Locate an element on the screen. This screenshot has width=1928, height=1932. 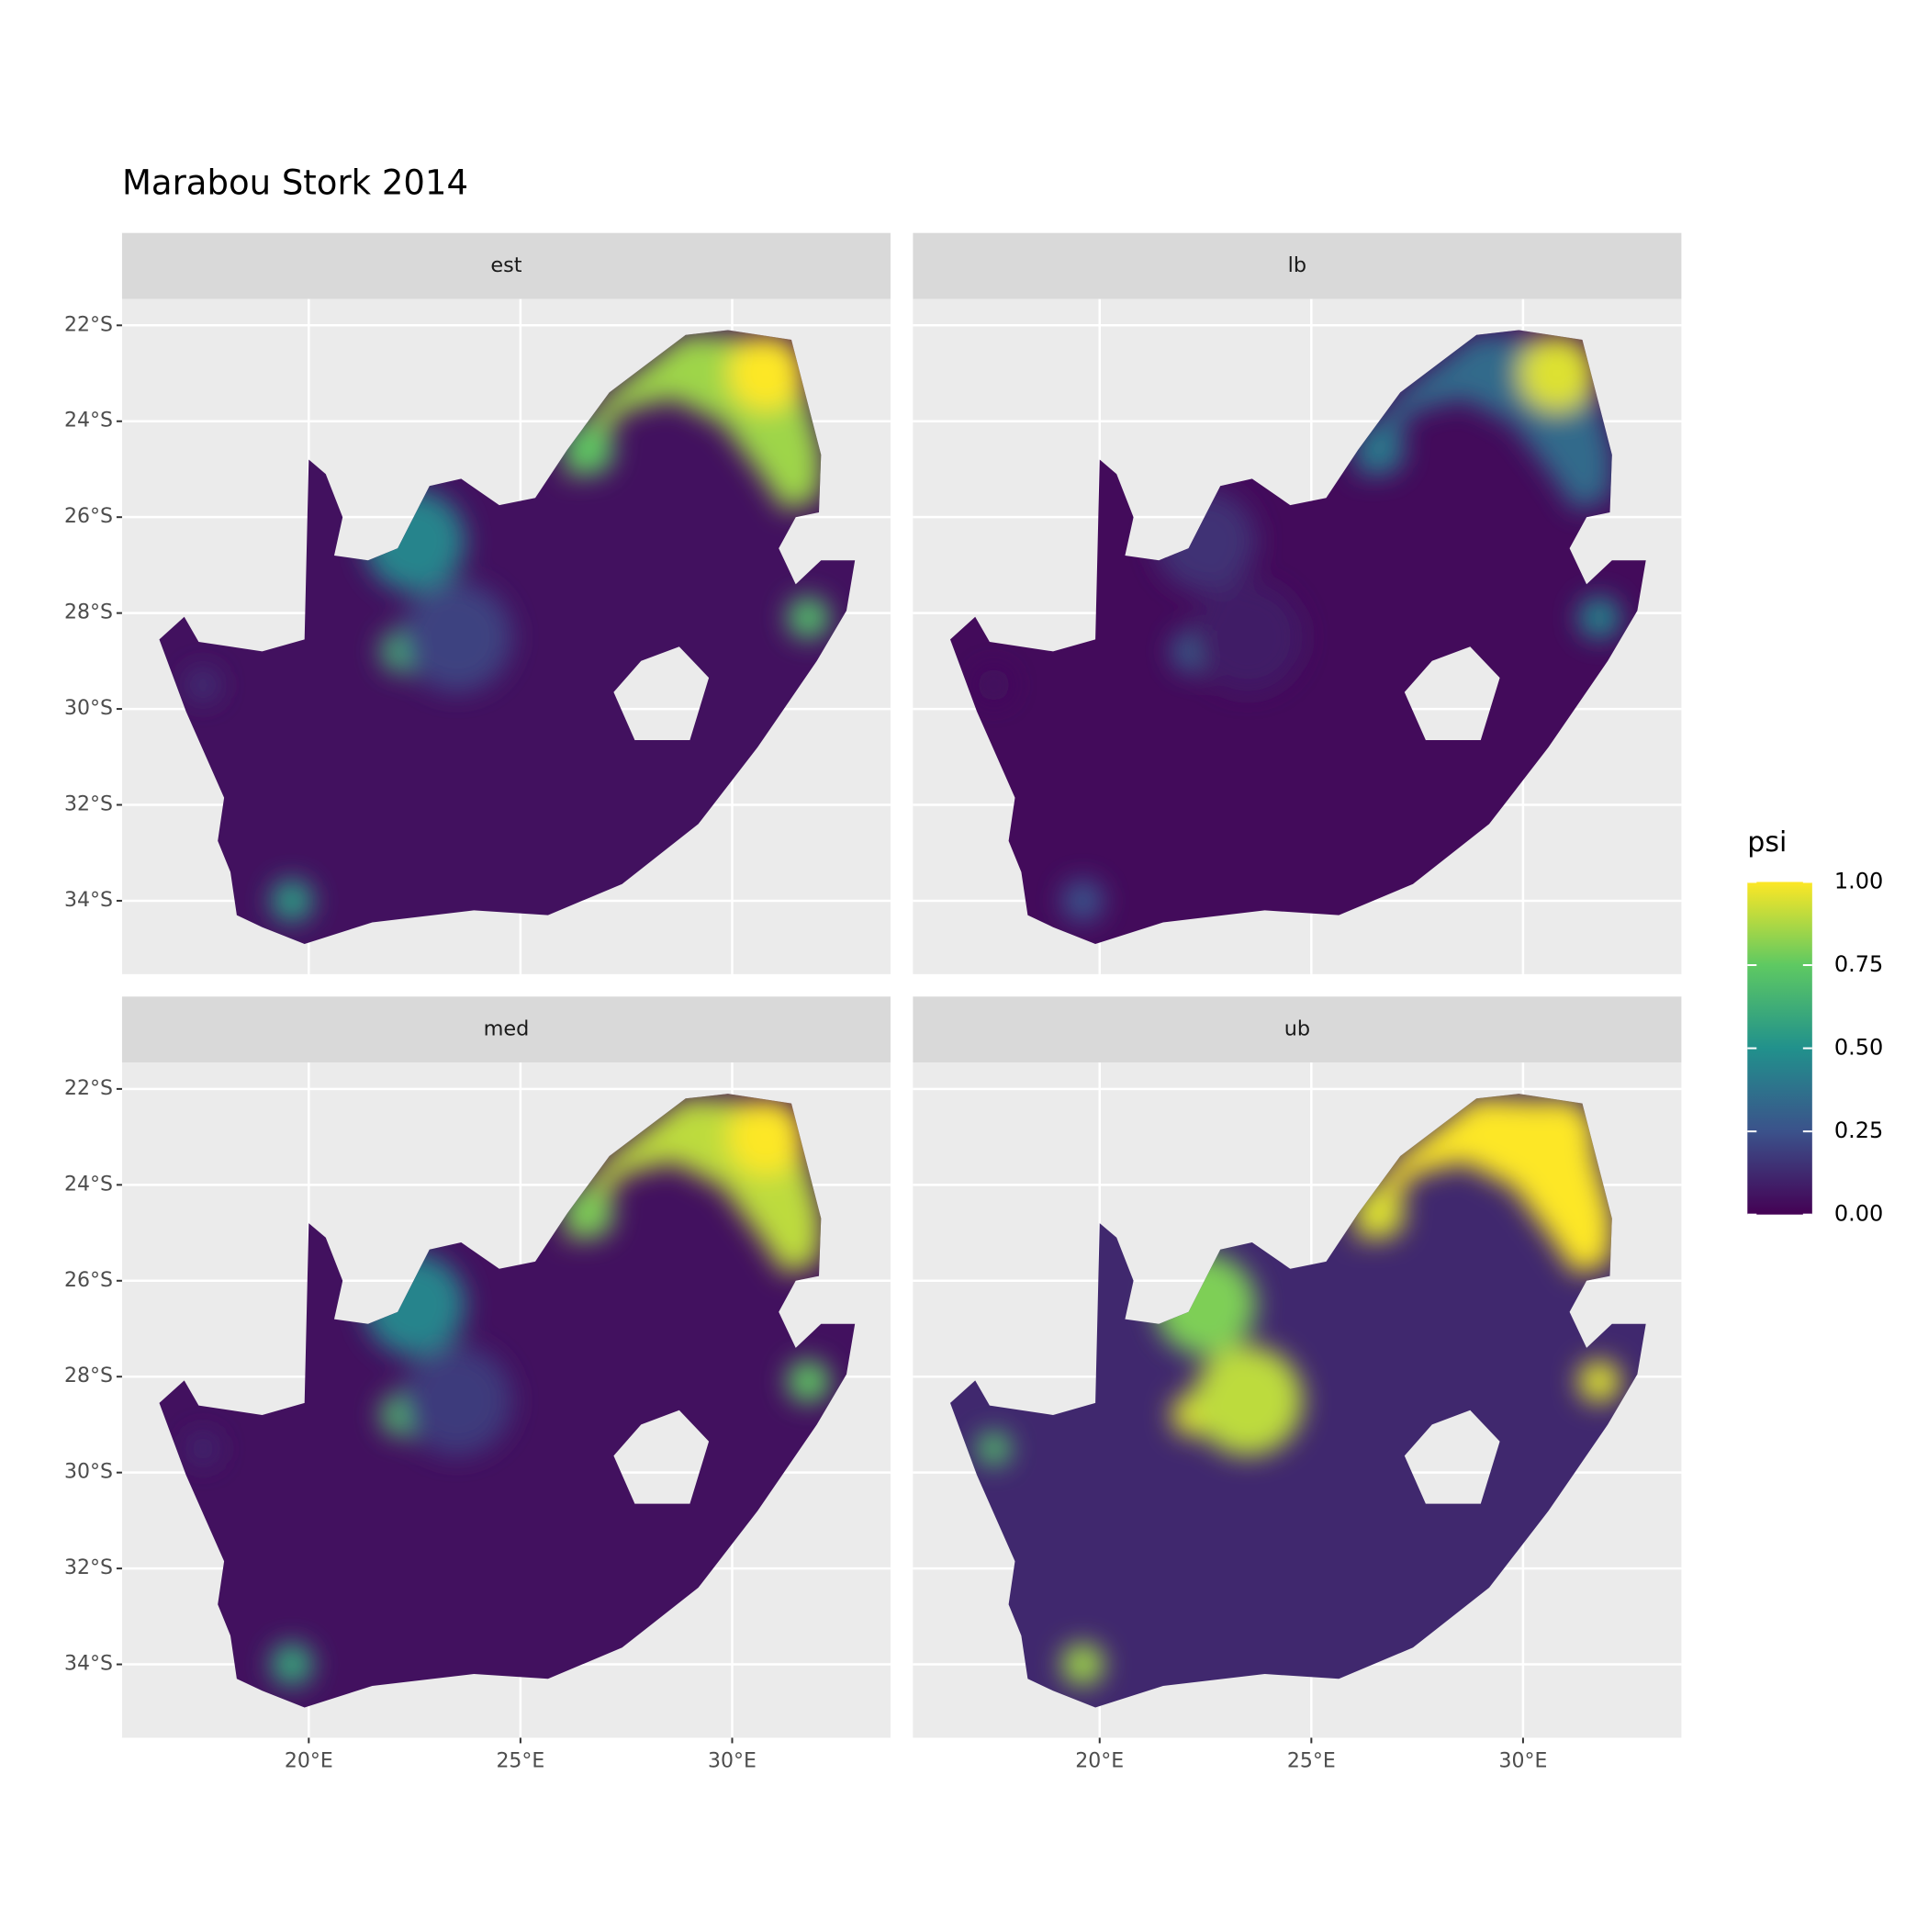
legend-label: 0.75 is located at coordinates (1858, 964).